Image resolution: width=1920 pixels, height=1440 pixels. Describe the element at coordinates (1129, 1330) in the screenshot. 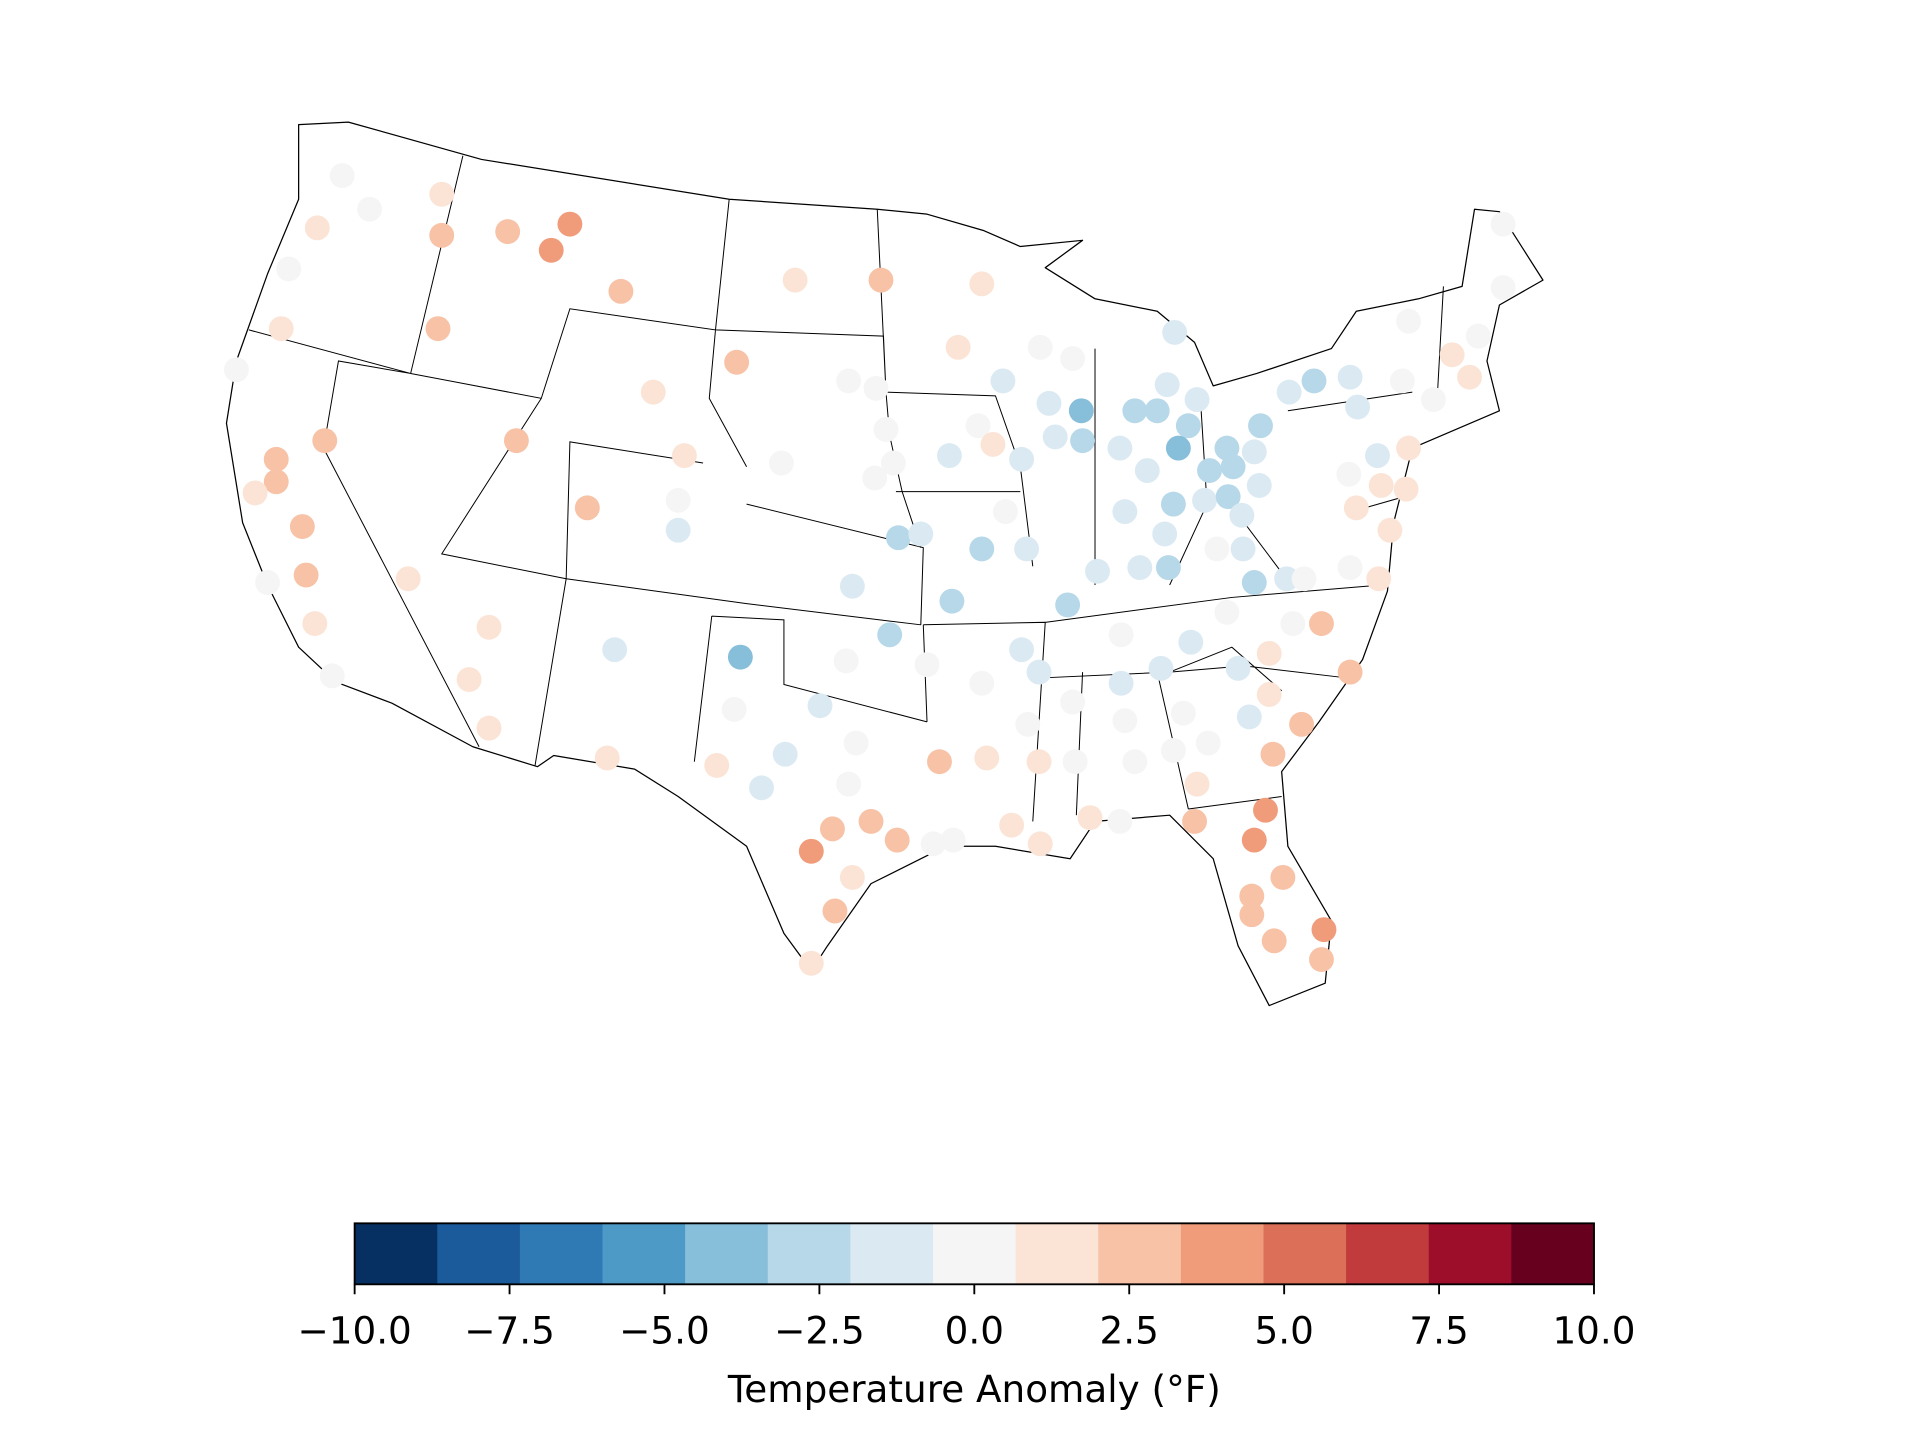

I see `colorbar-tick-label: 2.5` at that location.